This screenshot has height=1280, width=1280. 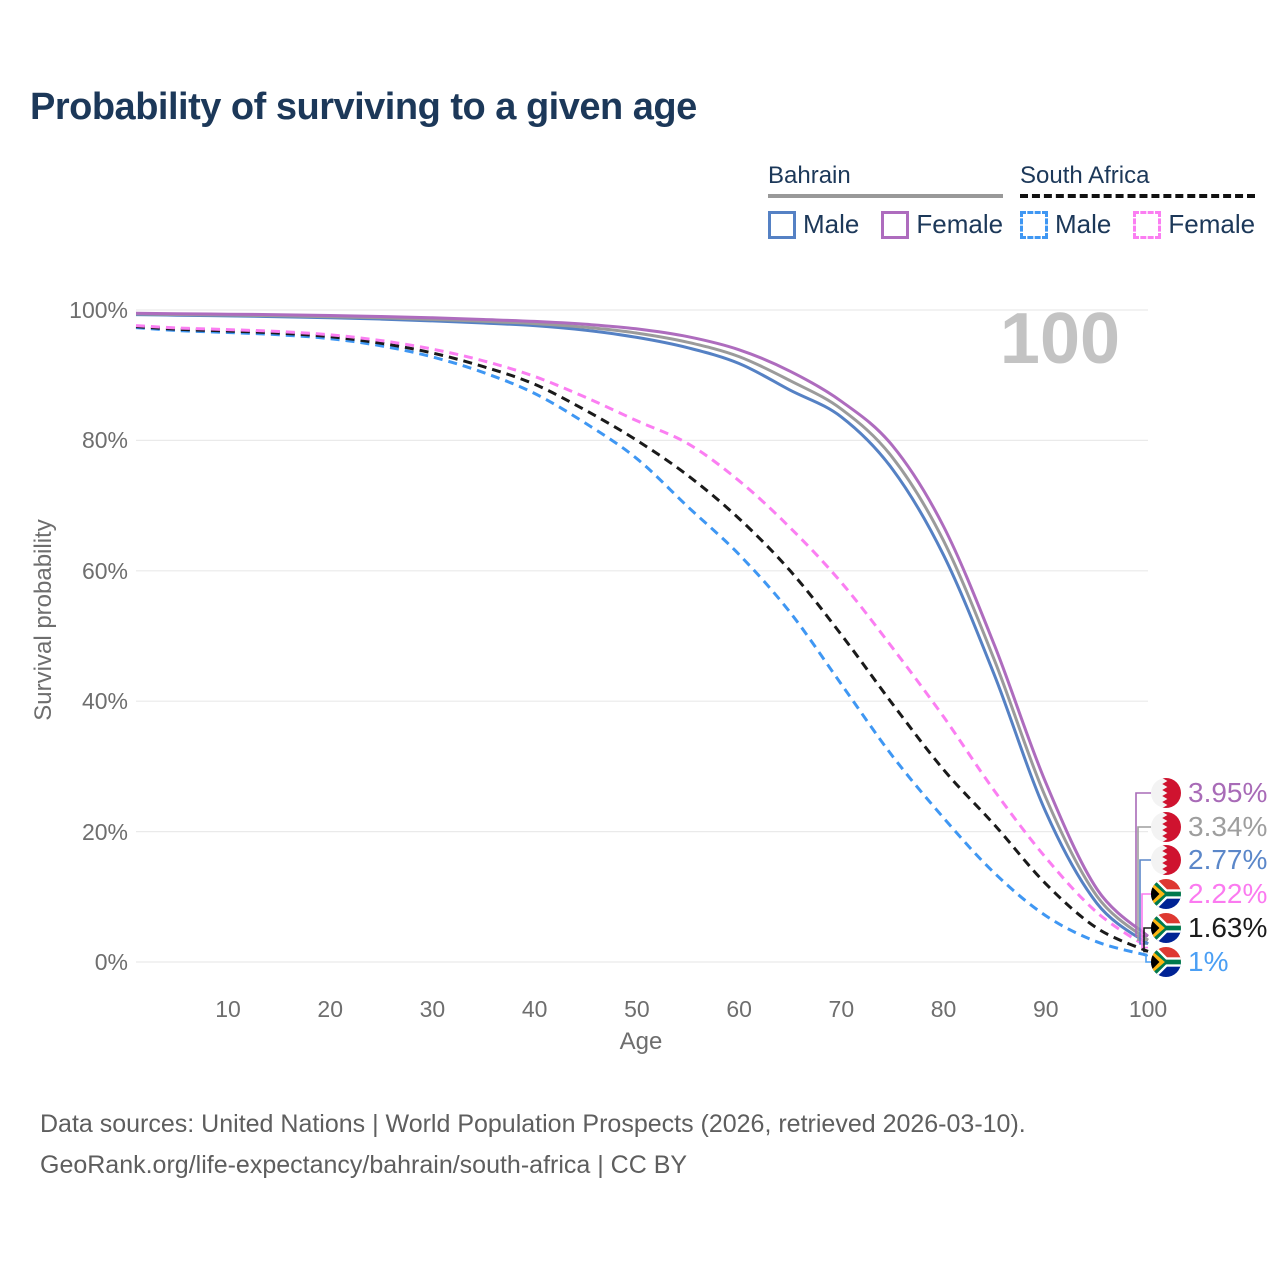 What do you see at coordinates (886, 201) in the screenshot?
I see `legend-group-bahrain: Bahrain Male Female` at bounding box center [886, 201].